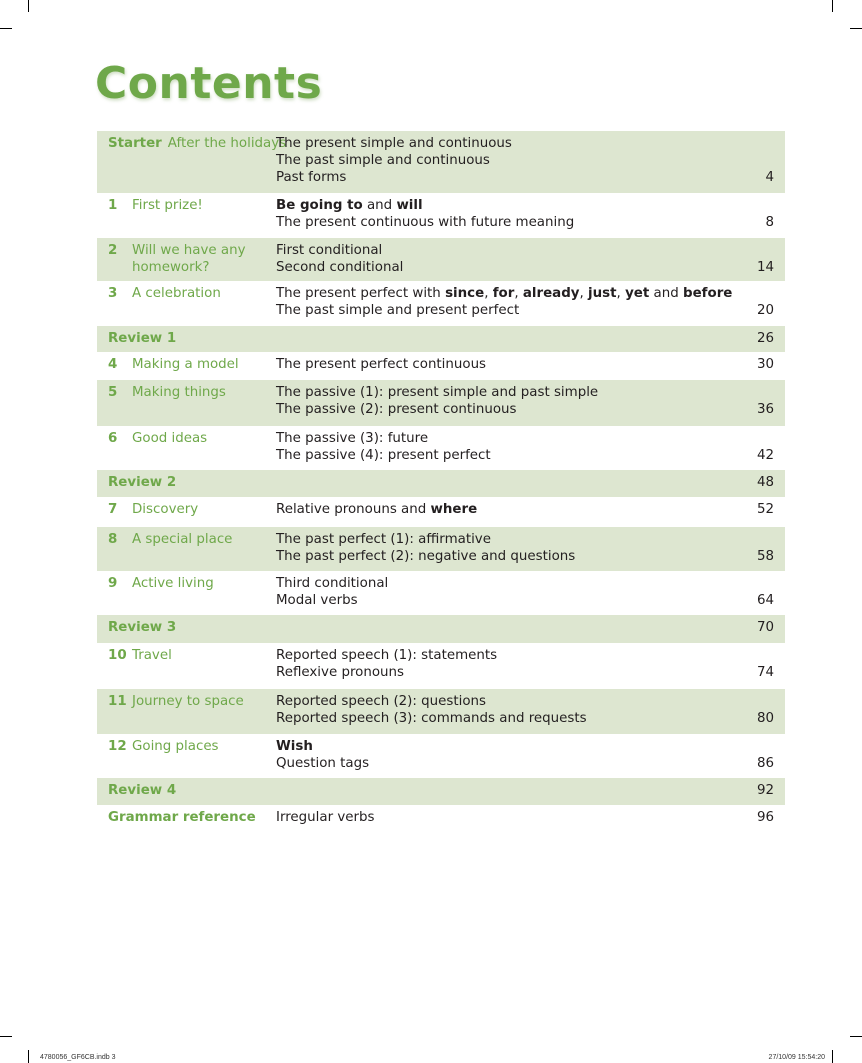 The image size is (862, 1063). I want to click on unit-name: A special place, so click(182, 539).